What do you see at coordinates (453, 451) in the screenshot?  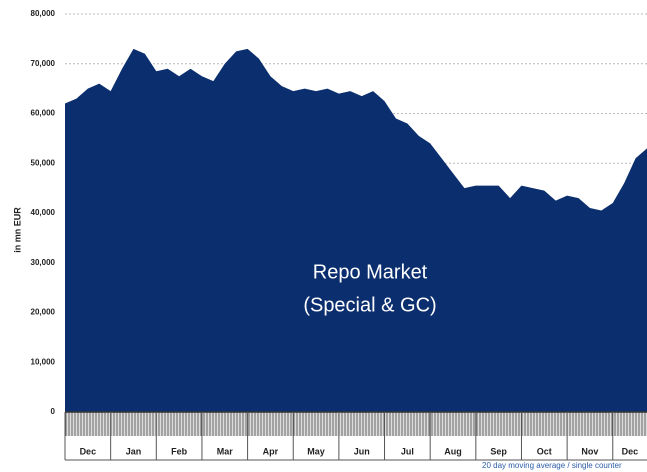 I see `x-tick-label: Aug` at bounding box center [453, 451].